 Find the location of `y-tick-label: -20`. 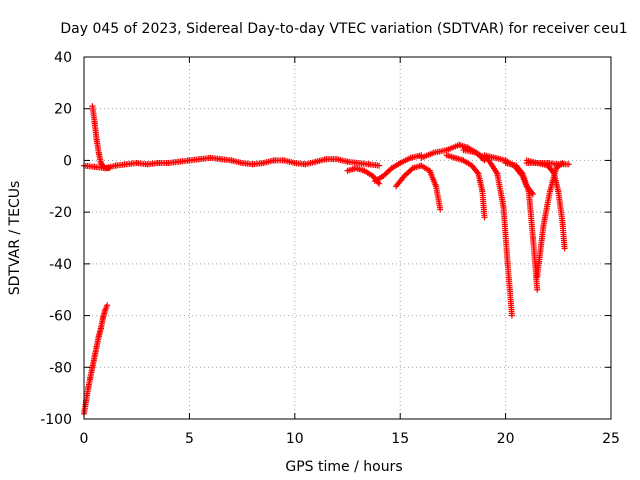

y-tick-label: -20 is located at coordinates (60, 213).